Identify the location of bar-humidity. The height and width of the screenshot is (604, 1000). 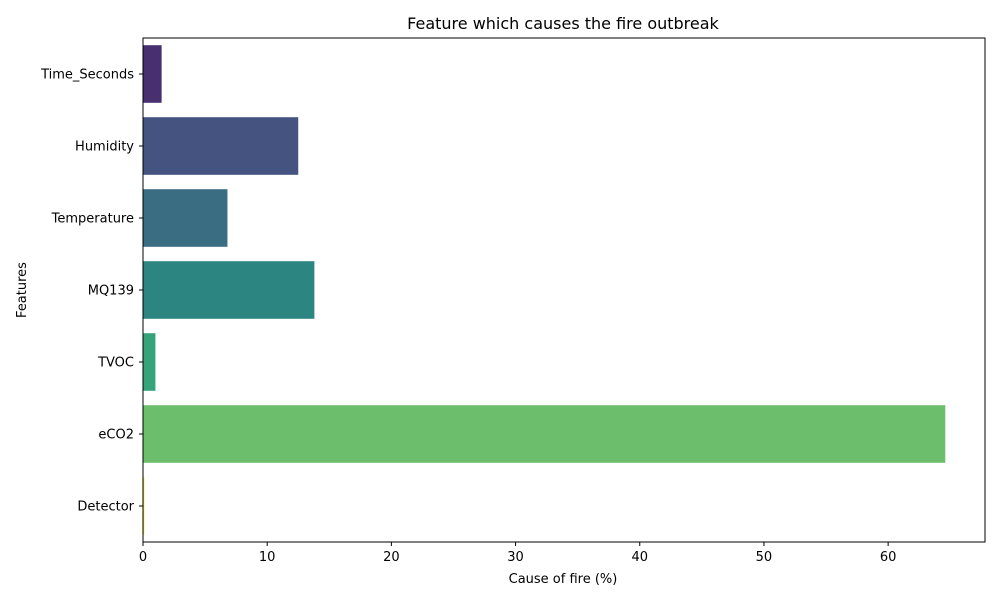
(221, 146).